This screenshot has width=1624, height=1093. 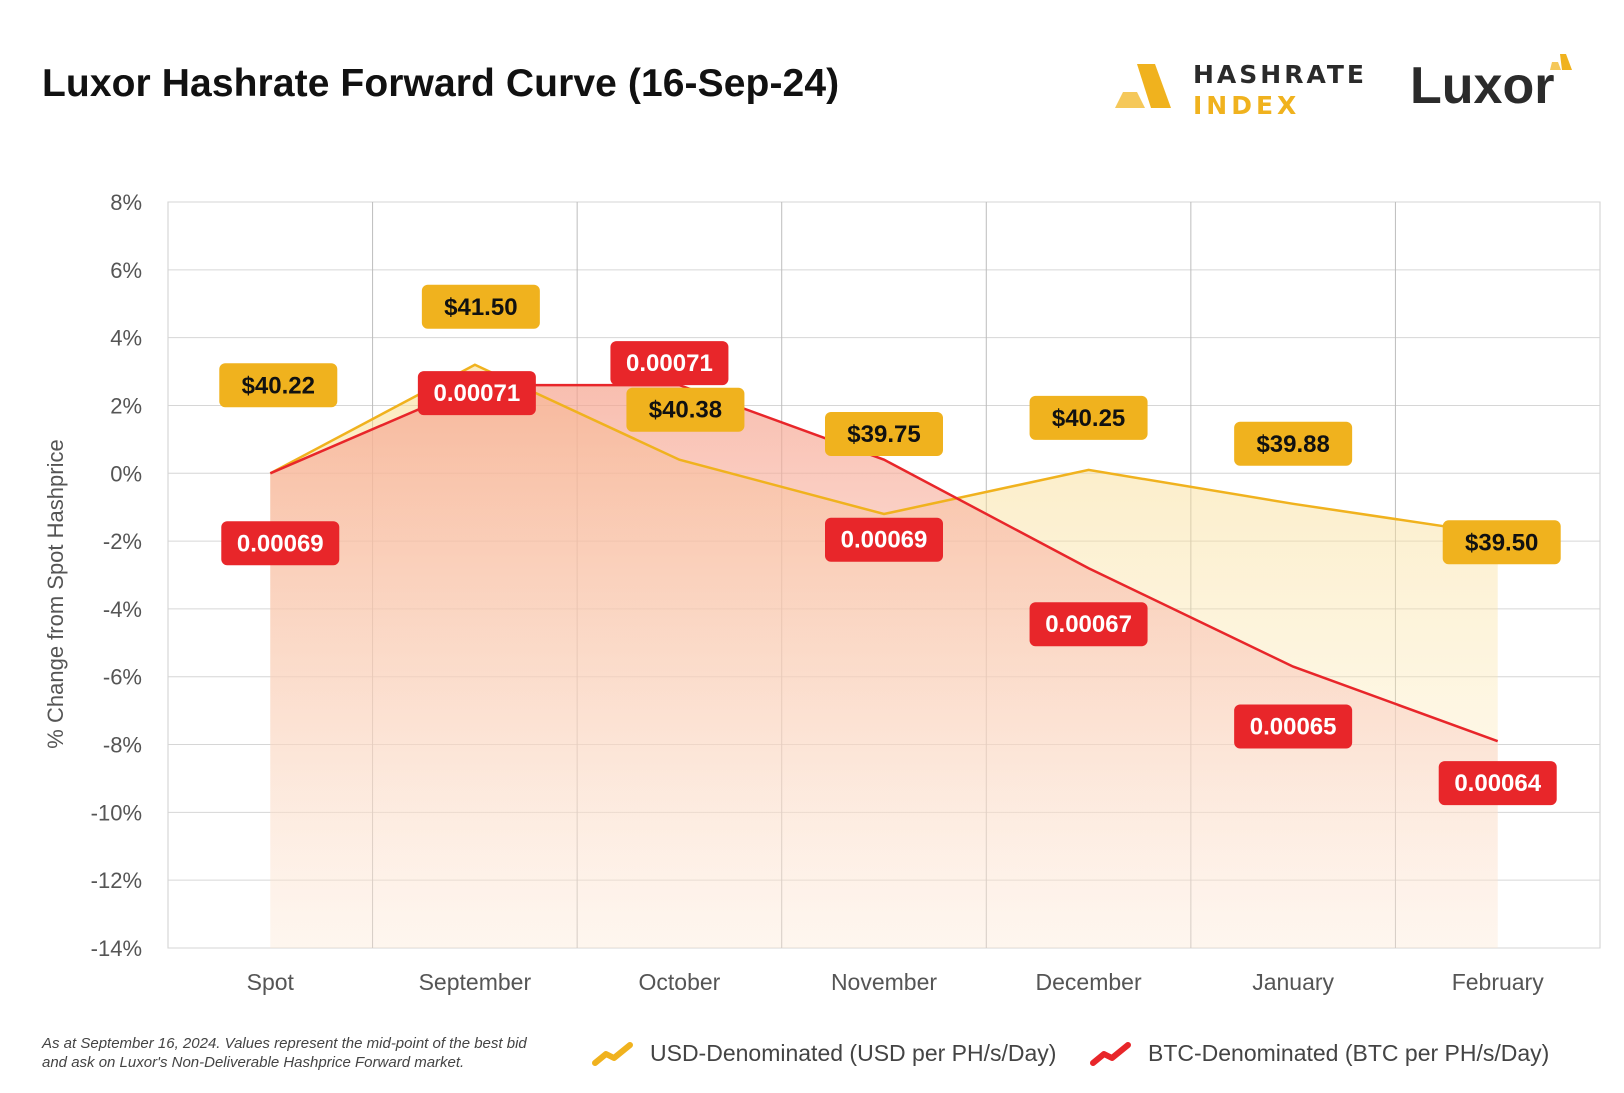 I want to click on usd-data-label-text: $41.50, so click(x=480, y=307).